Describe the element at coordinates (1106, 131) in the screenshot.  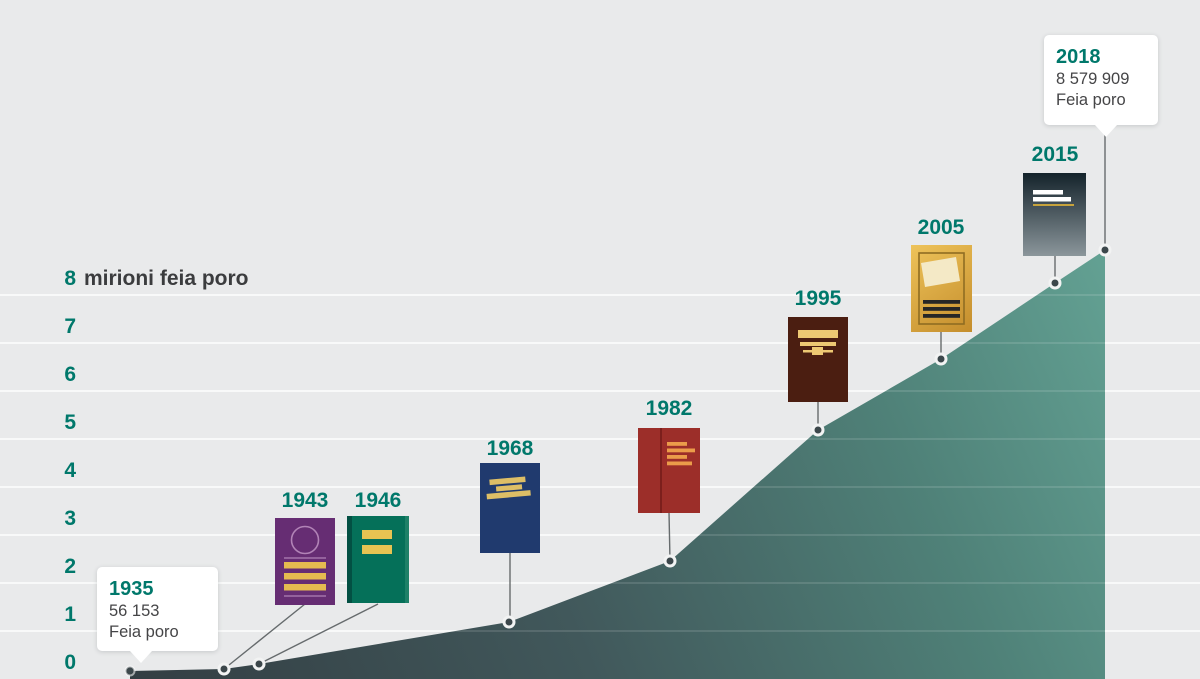
I see `callout-2018-tail` at that location.